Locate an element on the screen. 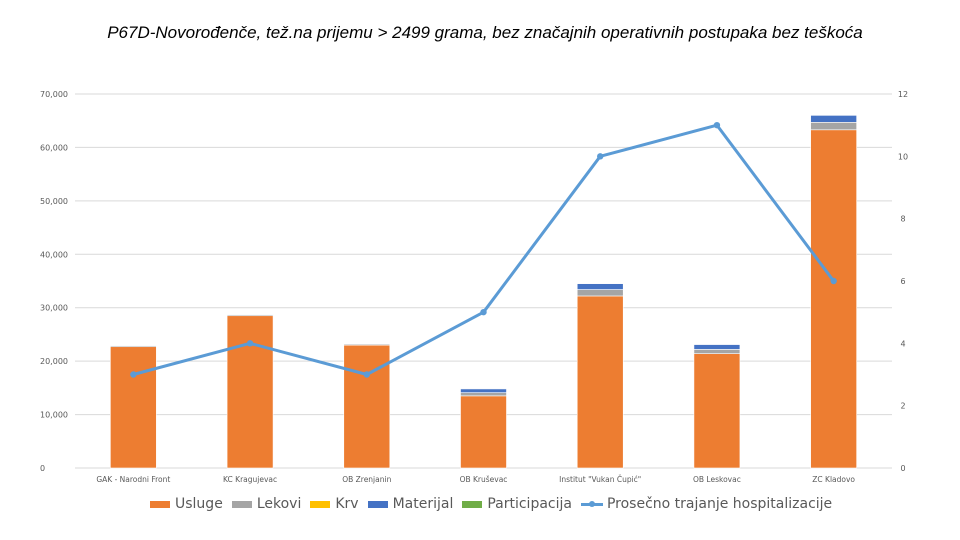 The width and height of the screenshot is (960, 540). category-label: GAK - Narodni Front is located at coordinates (133, 479).